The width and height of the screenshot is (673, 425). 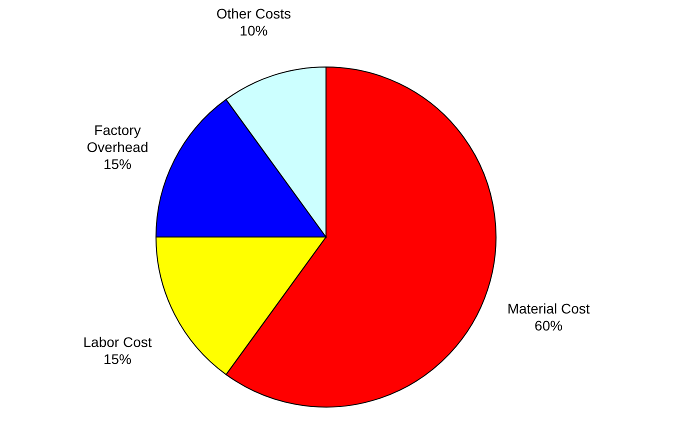 I want to click on slice-label: Other Costs, so click(x=254, y=13).